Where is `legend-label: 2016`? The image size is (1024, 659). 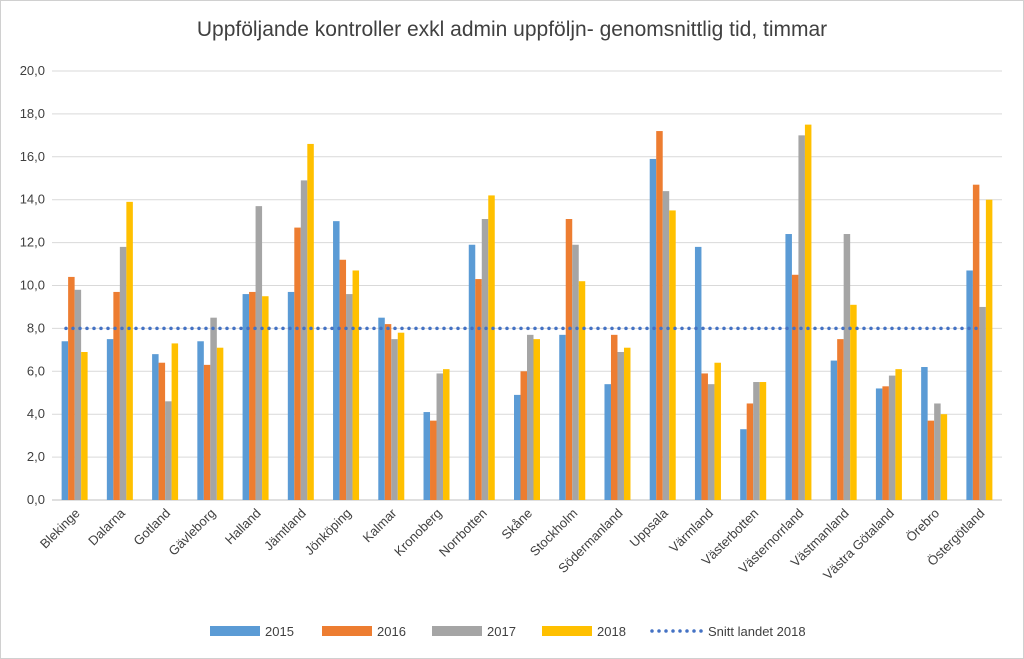 legend-label: 2016 is located at coordinates (391, 631).